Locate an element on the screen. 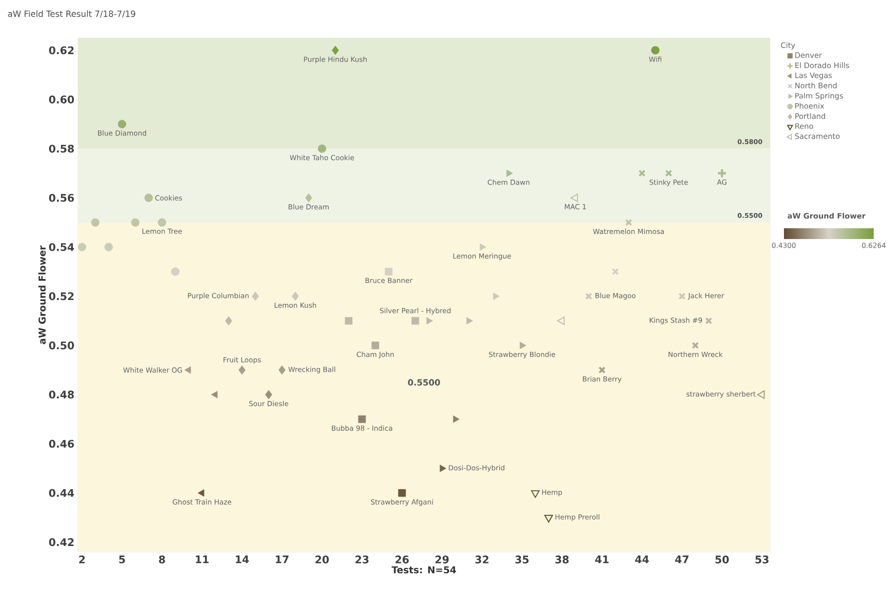  y-tick-label: 0.58 is located at coordinates (61, 148).